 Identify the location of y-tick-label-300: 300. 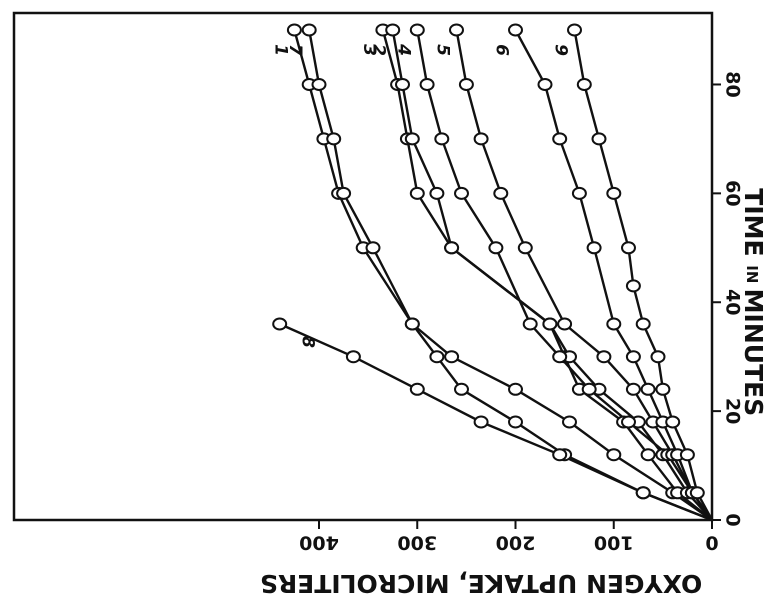
(417, 543).